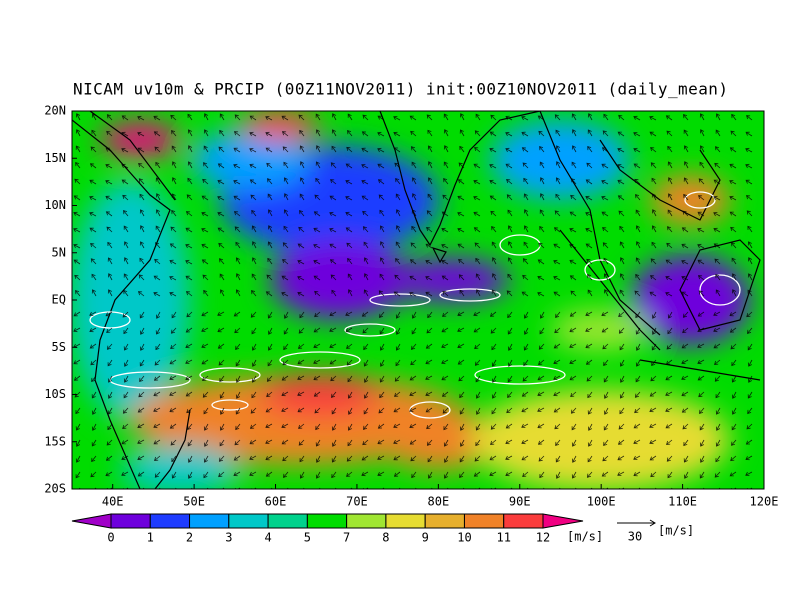 The height and width of the screenshot is (604, 800). I want to click on lat-label: 10S, so click(55, 394).